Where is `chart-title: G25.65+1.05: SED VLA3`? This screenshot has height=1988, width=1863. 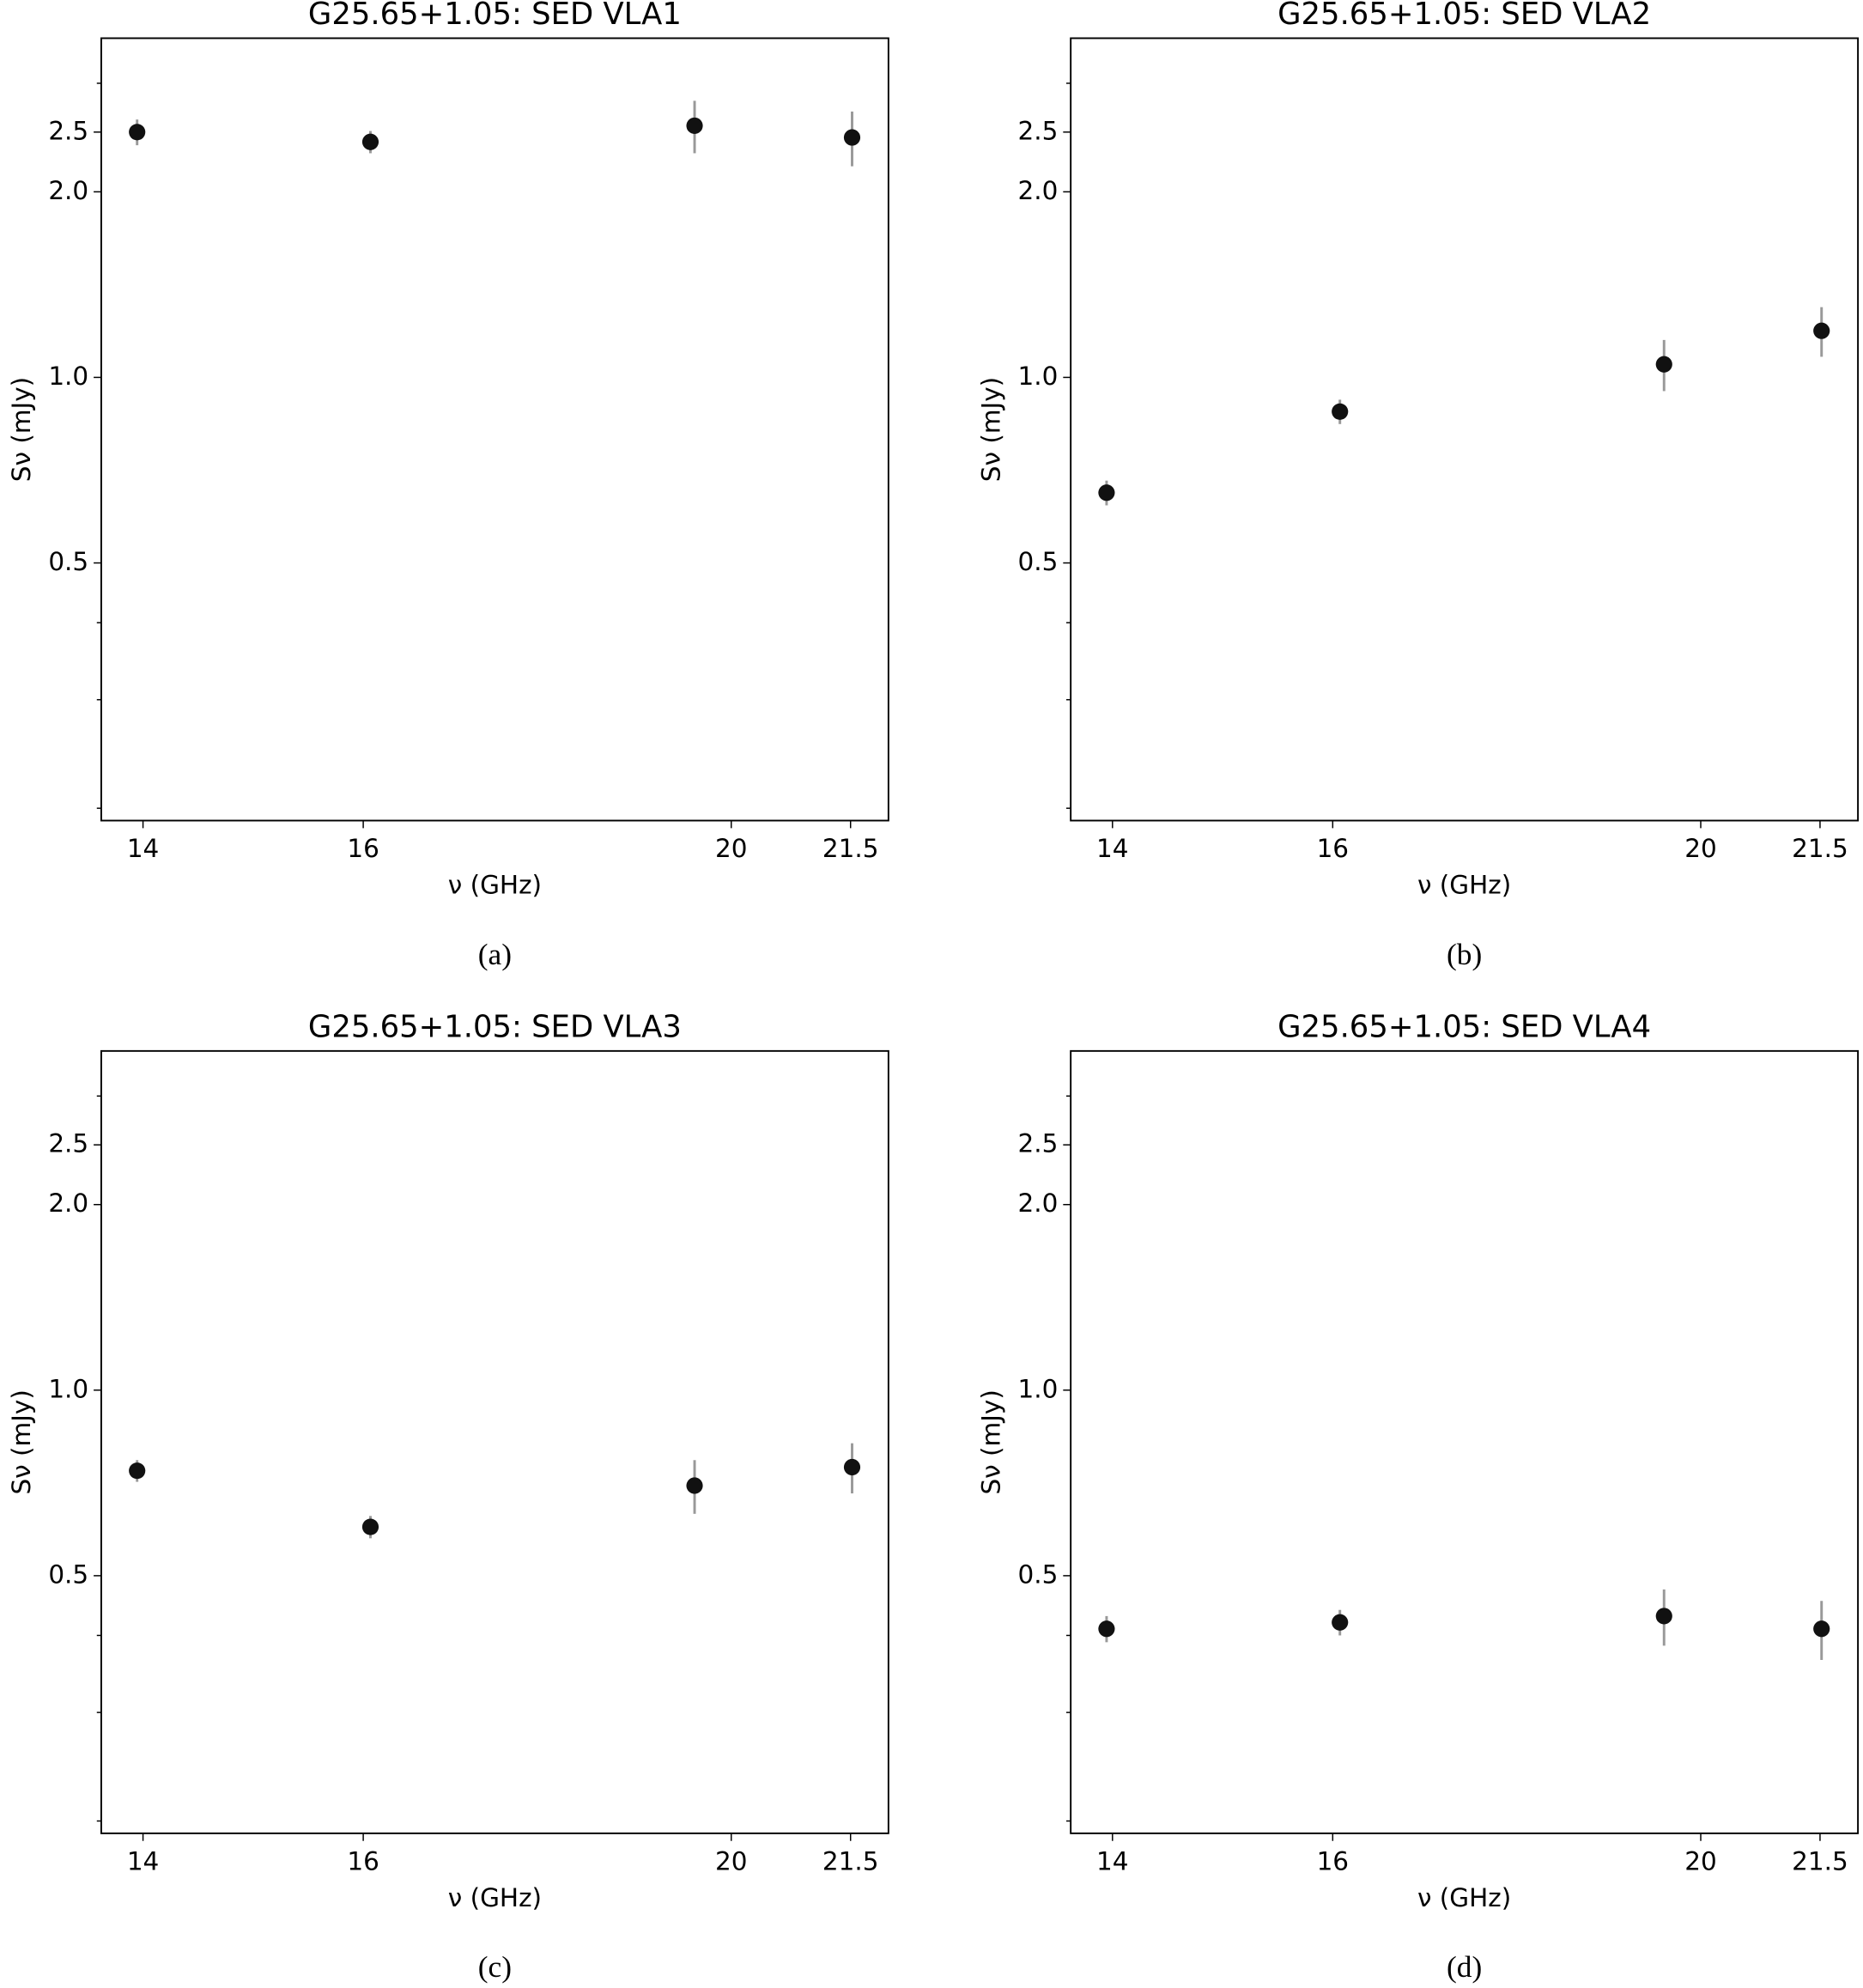
chart-title: G25.65+1.05: SED VLA3 is located at coordinates (495, 1026).